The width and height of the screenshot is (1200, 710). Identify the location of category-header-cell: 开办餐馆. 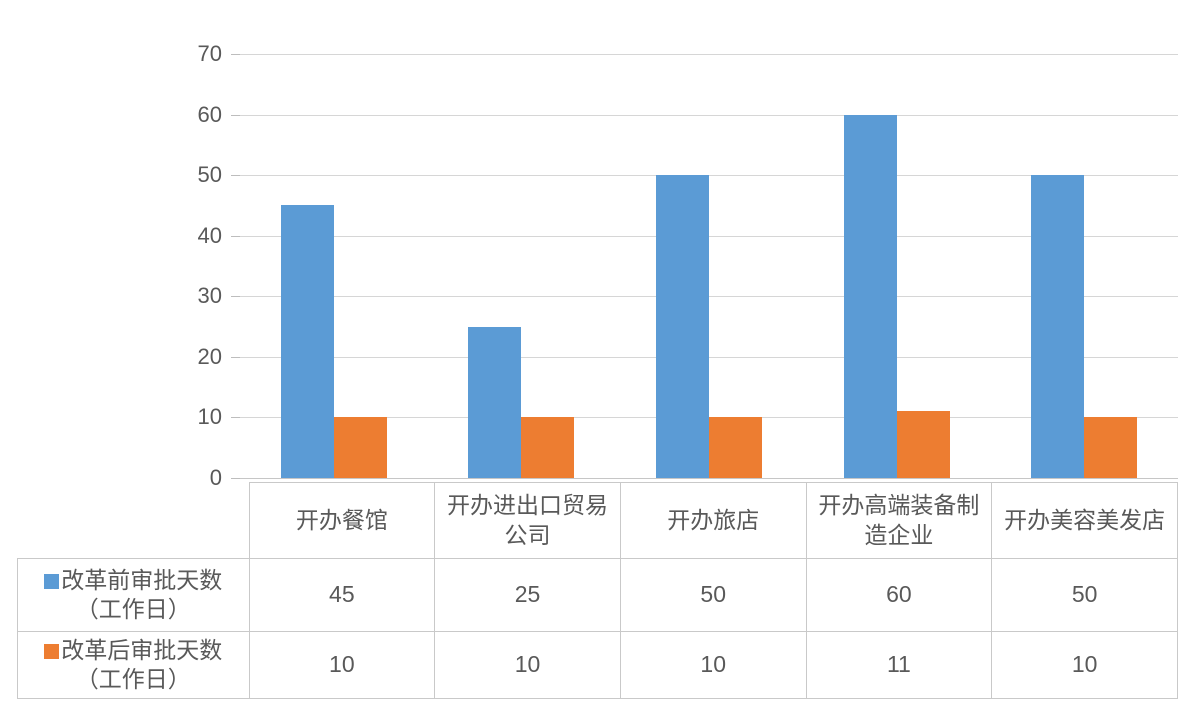
(342, 520).